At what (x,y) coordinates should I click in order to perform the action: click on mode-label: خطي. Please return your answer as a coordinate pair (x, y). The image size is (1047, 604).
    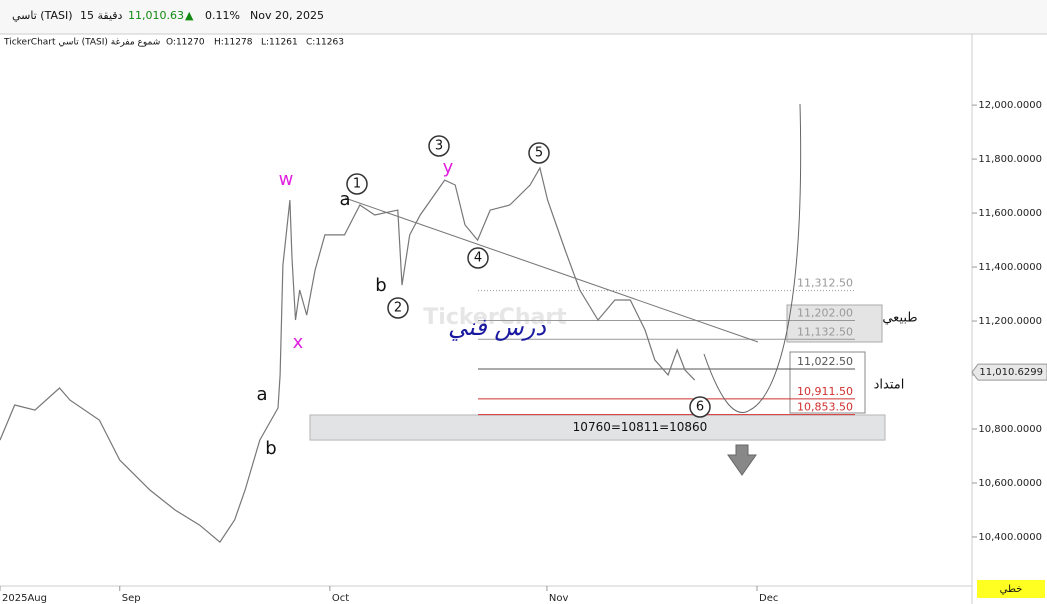
    Looking at the image, I should click on (1011, 589).